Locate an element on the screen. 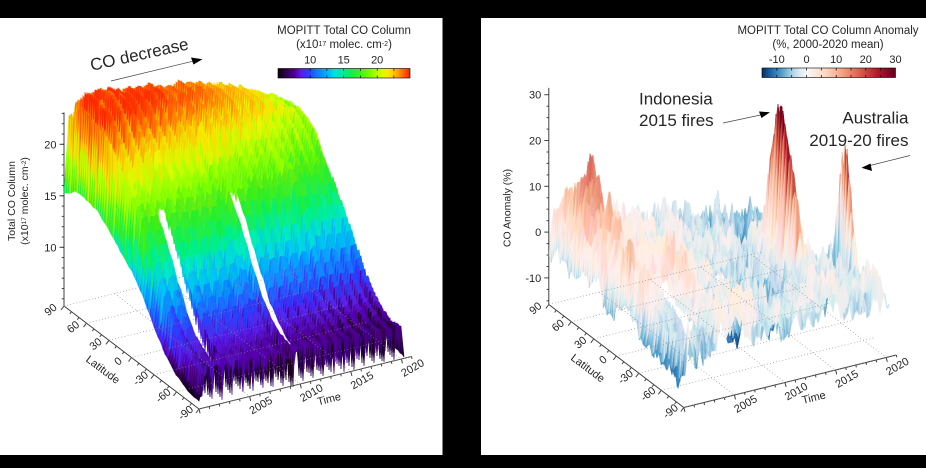  svg-text: MOPITT Total CO Column is located at coordinates (344, 31).